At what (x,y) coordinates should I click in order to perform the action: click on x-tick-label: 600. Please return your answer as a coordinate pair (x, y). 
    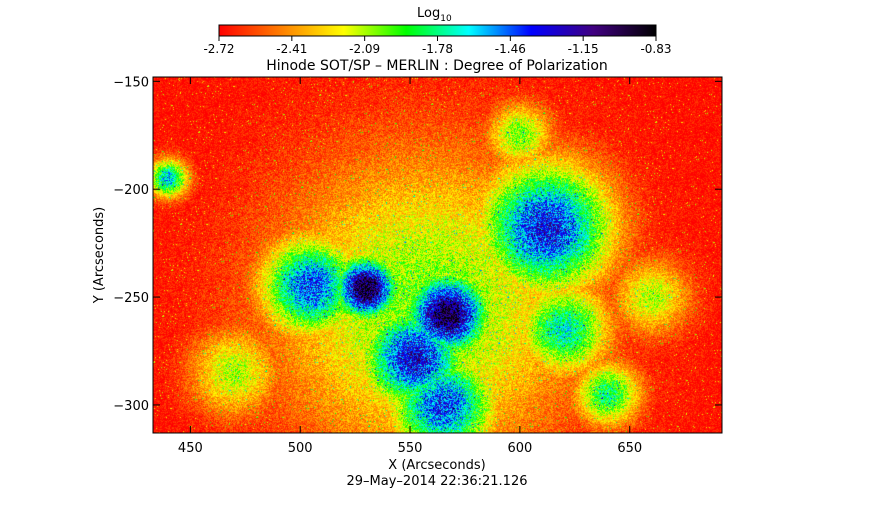
    Looking at the image, I should click on (519, 448).